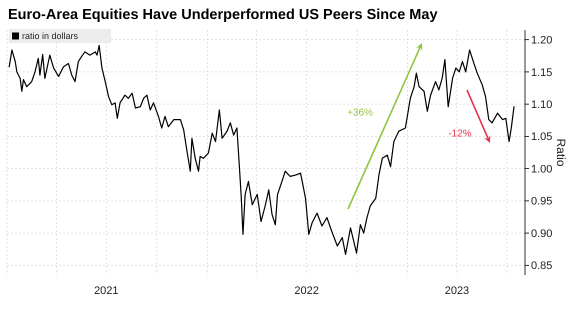  What do you see at coordinates (457, 291) in the screenshot?
I see `x-tick-label: 2023` at bounding box center [457, 291].